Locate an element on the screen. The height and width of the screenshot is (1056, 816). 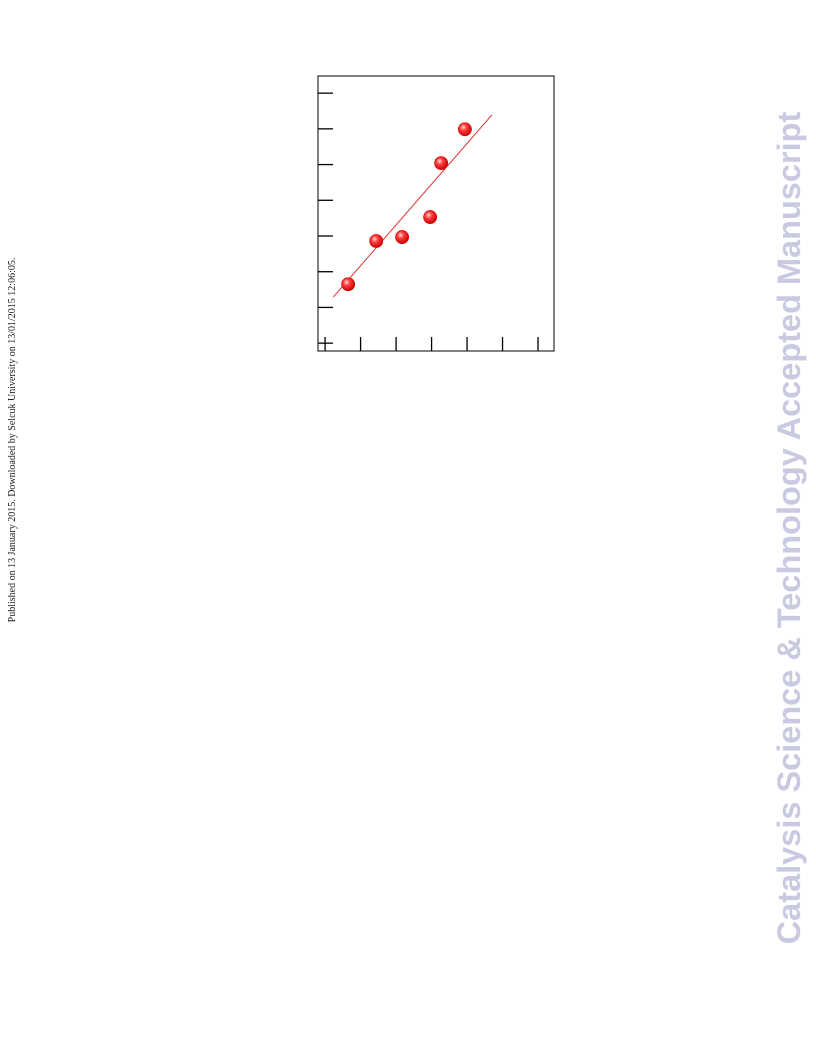
plot-frame is located at coordinates (436, 213).